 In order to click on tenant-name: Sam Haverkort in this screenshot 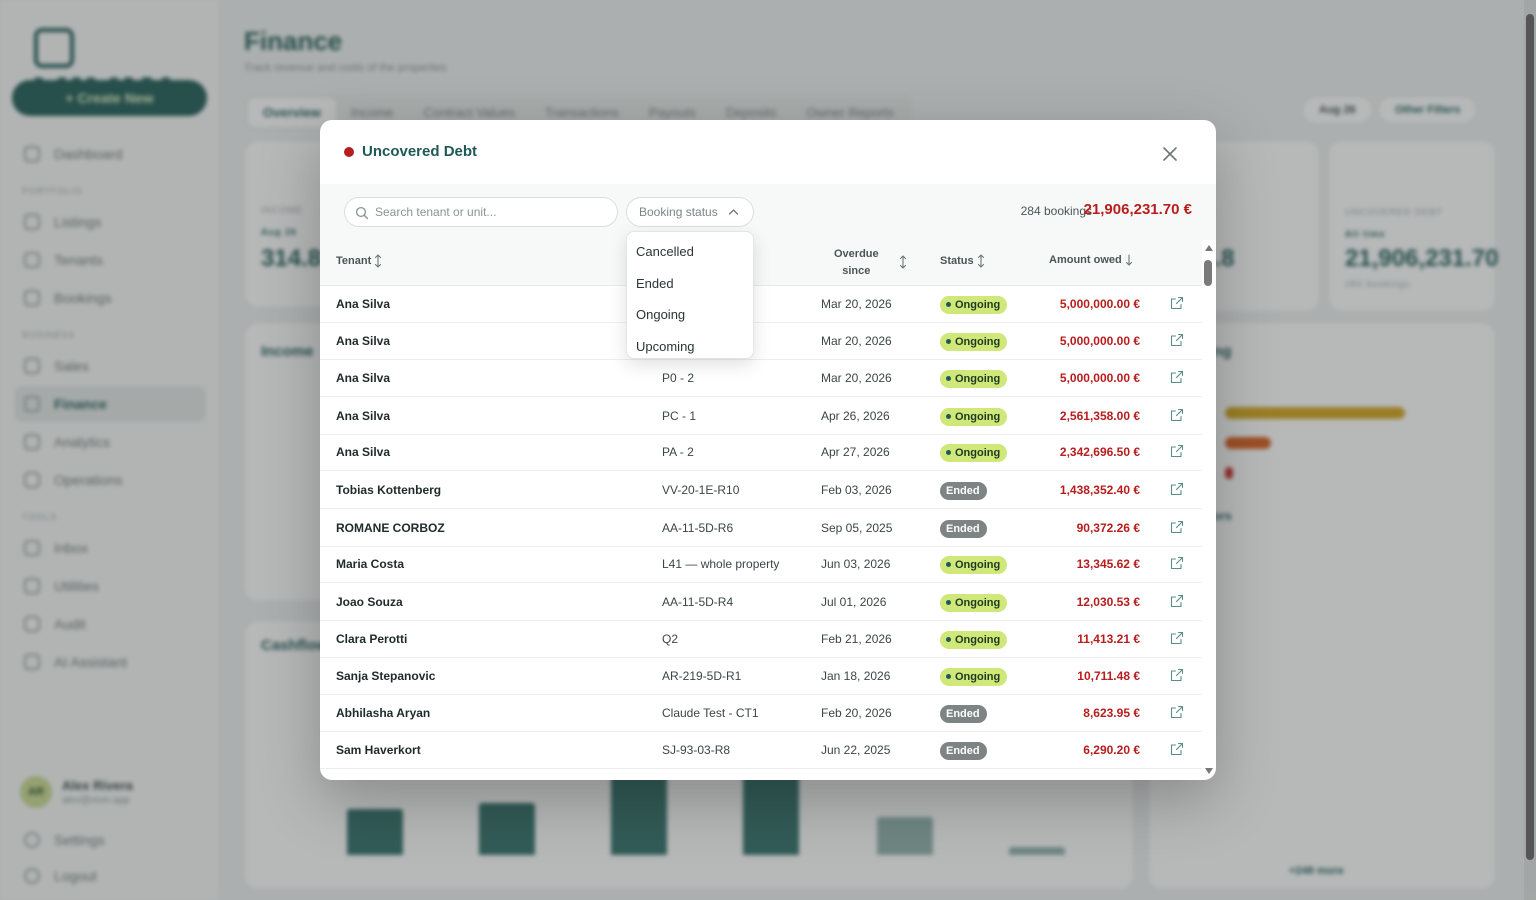, I will do `click(378, 750)`.